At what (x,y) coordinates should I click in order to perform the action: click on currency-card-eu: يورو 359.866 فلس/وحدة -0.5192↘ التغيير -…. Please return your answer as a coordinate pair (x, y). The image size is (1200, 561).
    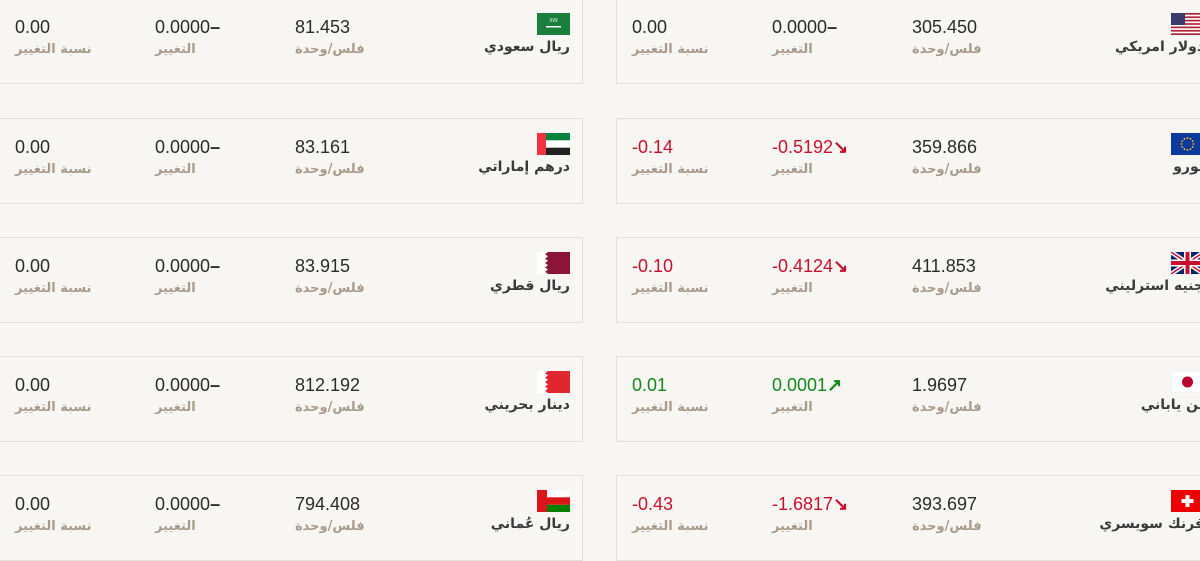
    Looking at the image, I should click on (908, 161).